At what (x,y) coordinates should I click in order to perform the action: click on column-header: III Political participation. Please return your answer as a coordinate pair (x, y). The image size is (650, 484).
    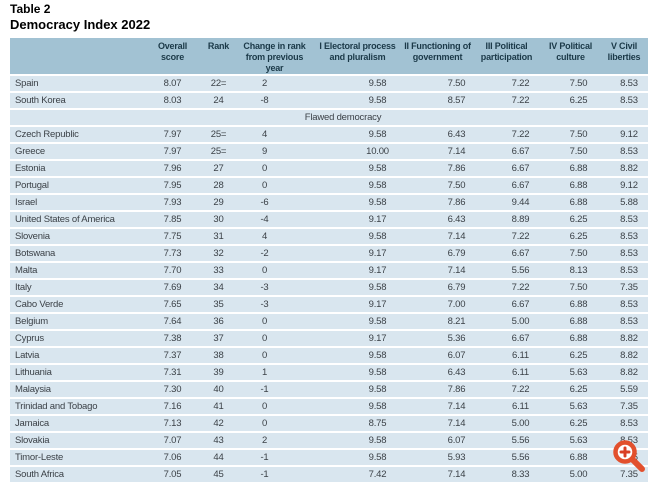
    Looking at the image, I should click on (506, 57).